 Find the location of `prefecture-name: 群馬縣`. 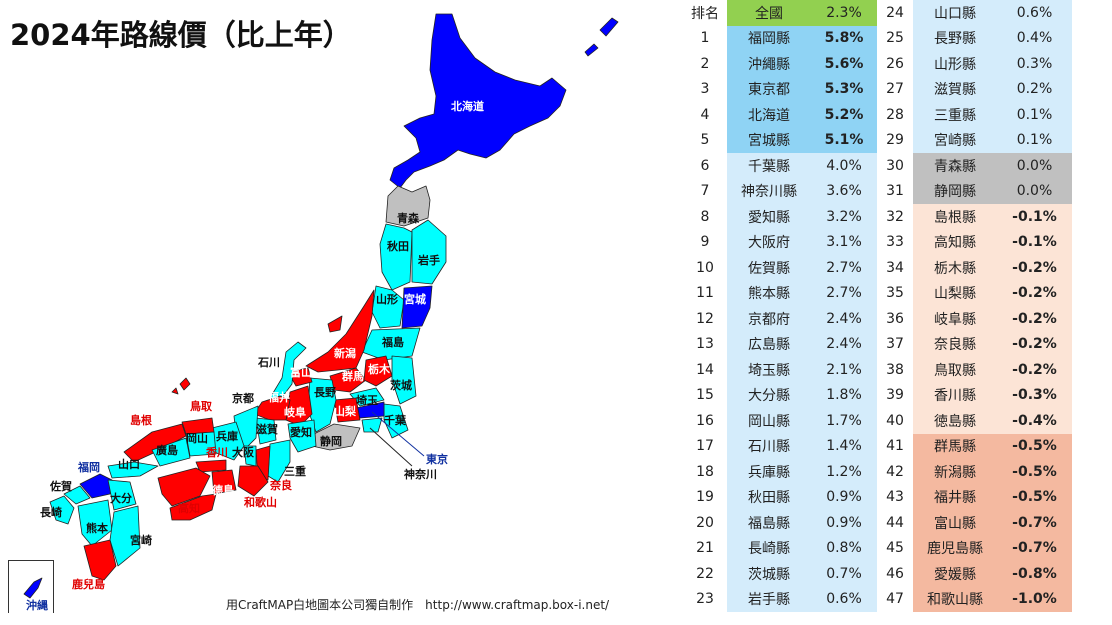

prefecture-name: 群馬縣 is located at coordinates (955, 446).